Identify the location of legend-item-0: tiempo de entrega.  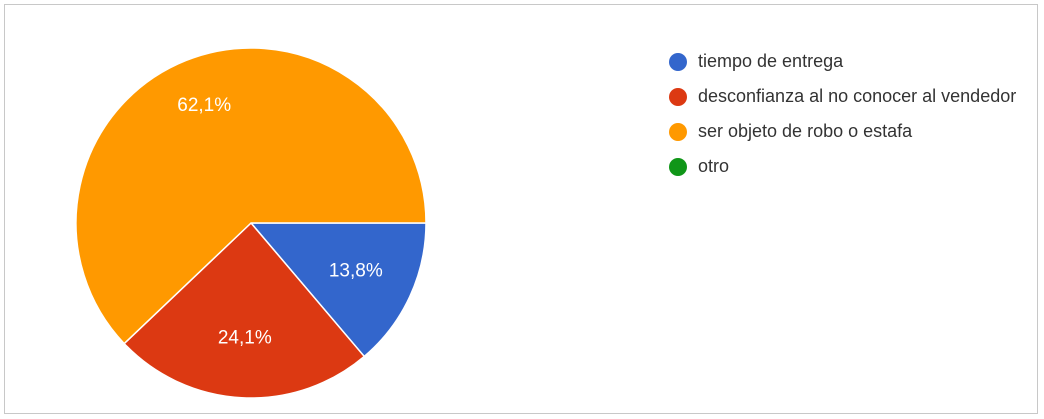
(854, 61).